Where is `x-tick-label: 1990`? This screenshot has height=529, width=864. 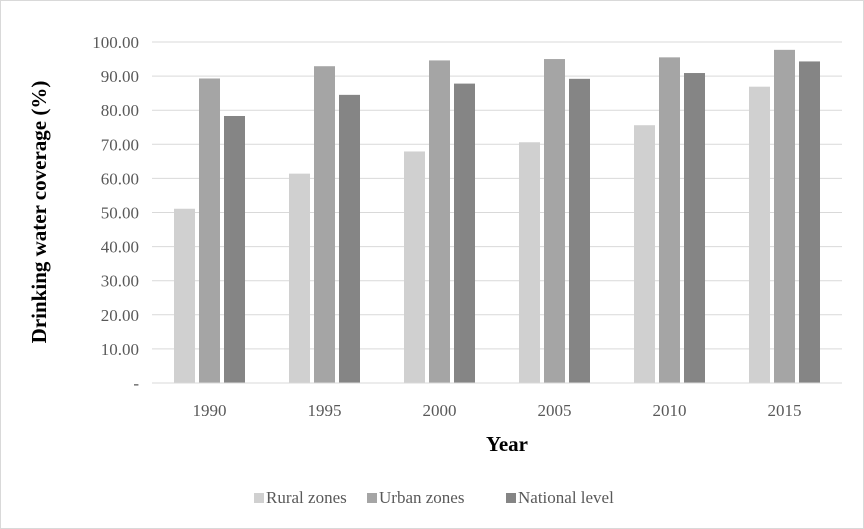 x-tick-label: 1990 is located at coordinates (210, 410).